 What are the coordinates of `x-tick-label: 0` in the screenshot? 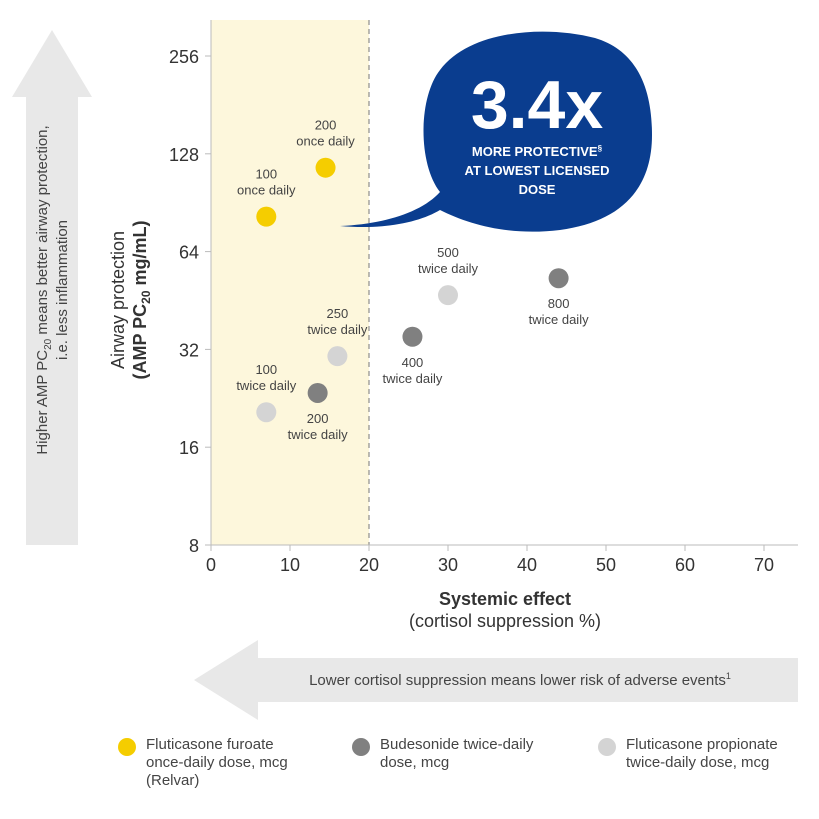 It's located at (211, 565).